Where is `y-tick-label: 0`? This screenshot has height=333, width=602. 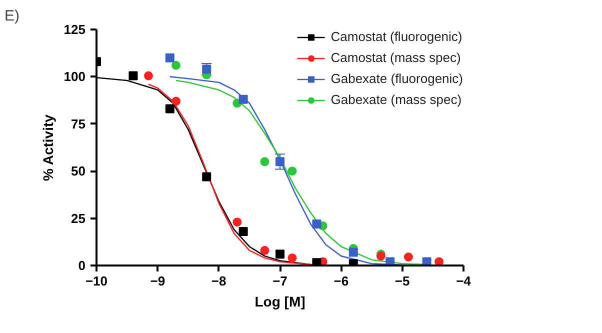 y-tick-label: 0 is located at coordinates (82, 265).